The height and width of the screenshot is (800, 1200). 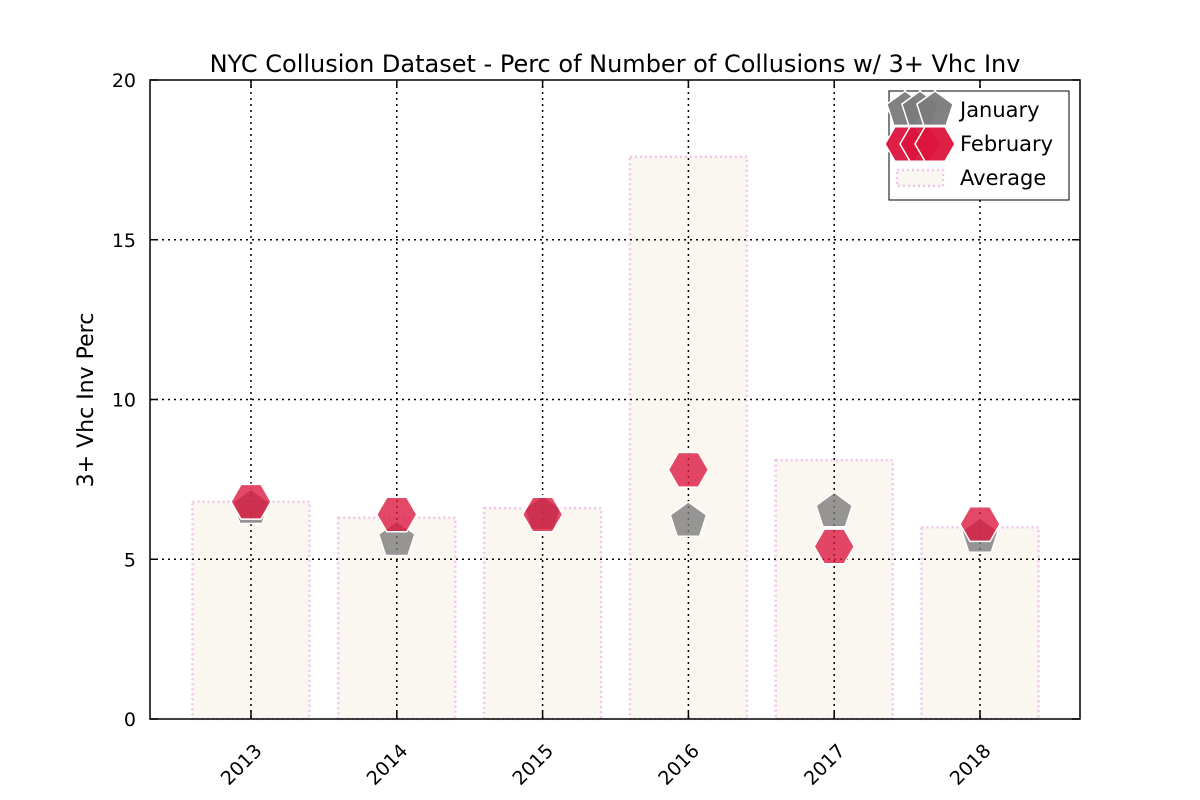 I want to click on x-tick-label: 2015, so click(x=533, y=765).